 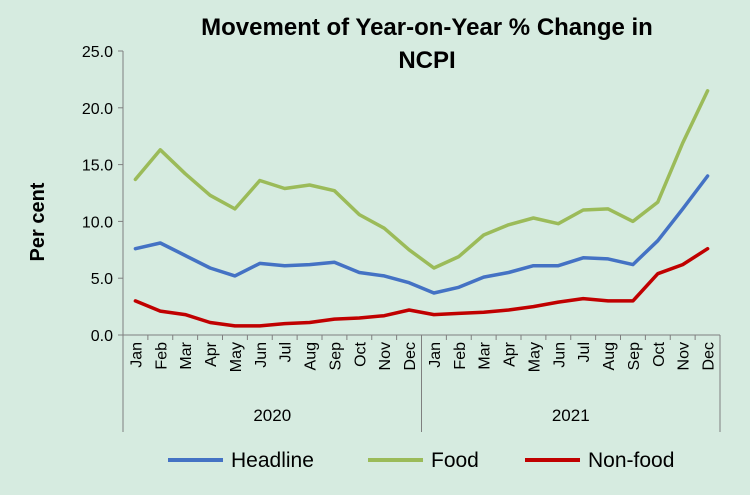 I want to click on y-tick-label: 0.0, so click(x=102, y=336).